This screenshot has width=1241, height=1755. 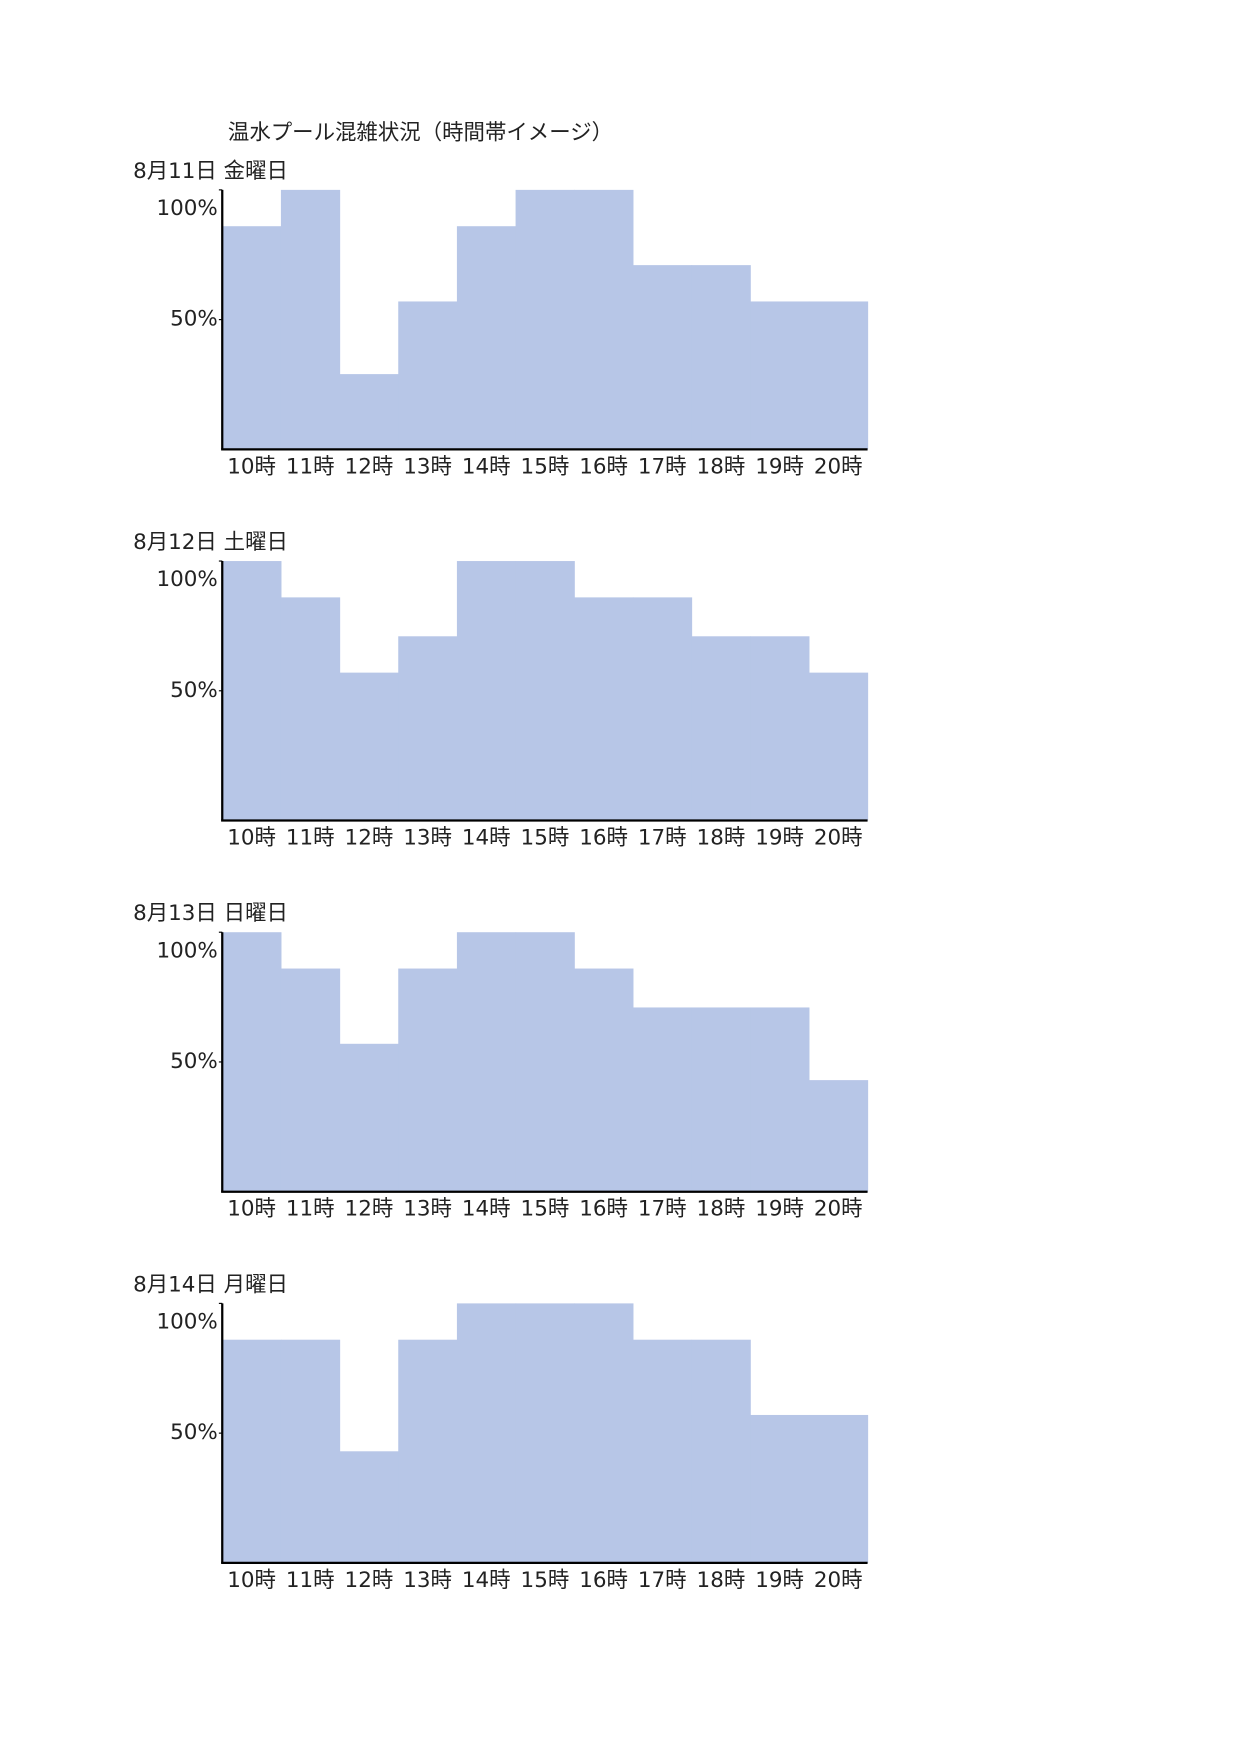 I want to click on chart-title: 8月11日 金曜日, so click(x=210, y=171).